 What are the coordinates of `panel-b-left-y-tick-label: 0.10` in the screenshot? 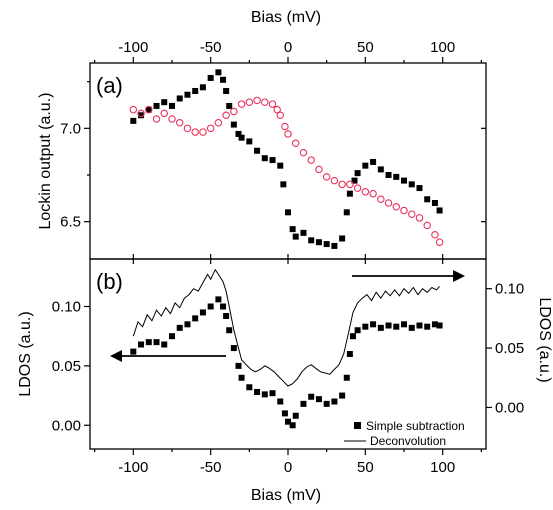 It's located at (66, 307).